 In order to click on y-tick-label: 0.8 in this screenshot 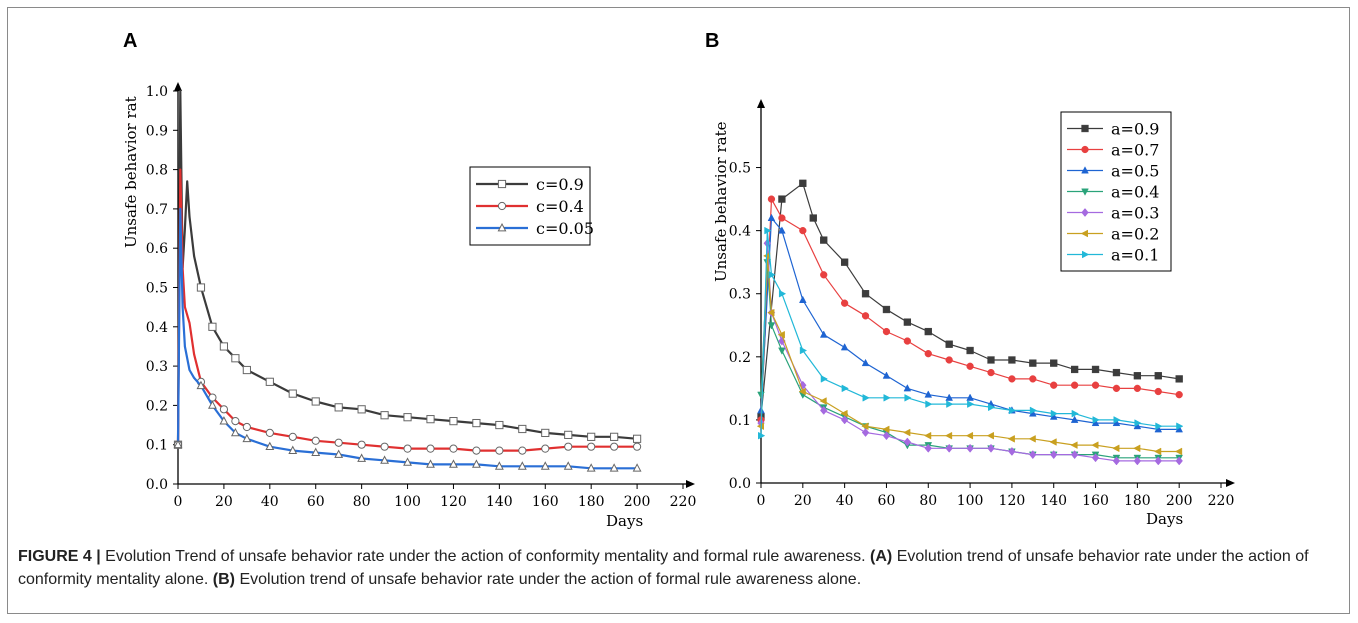, I will do `click(157, 171)`.